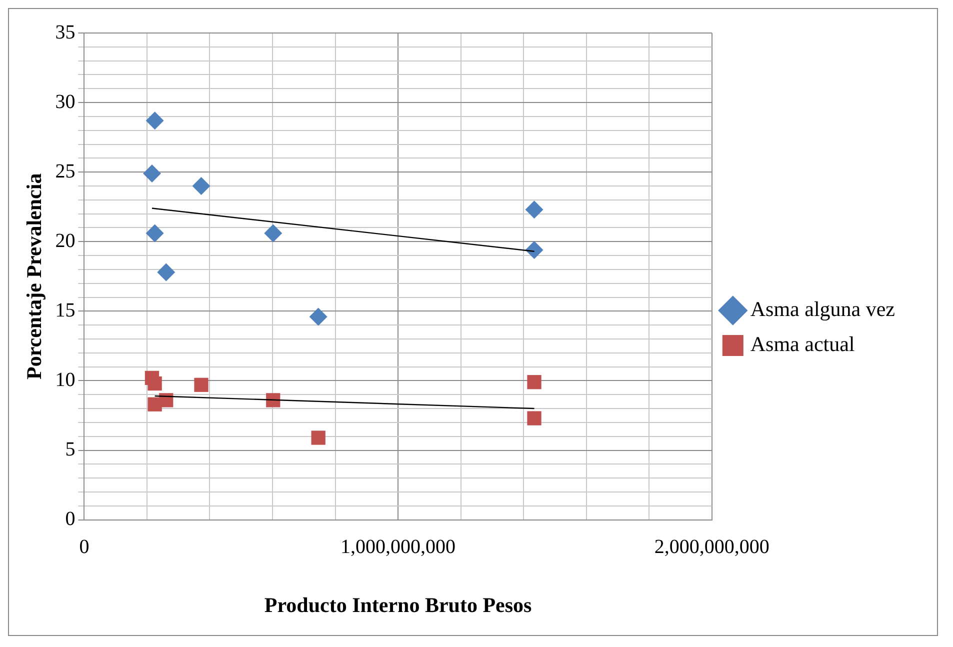  Describe the element at coordinates (70, 449) in the screenshot. I see `y-tick-label: 5` at that location.